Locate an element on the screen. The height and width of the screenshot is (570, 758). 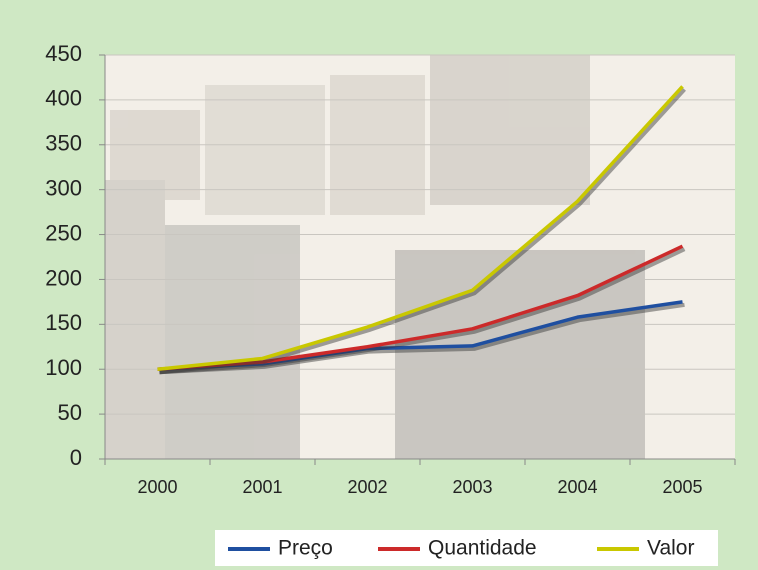
y-tick-label: 250 is located at coordinates (63, 232).